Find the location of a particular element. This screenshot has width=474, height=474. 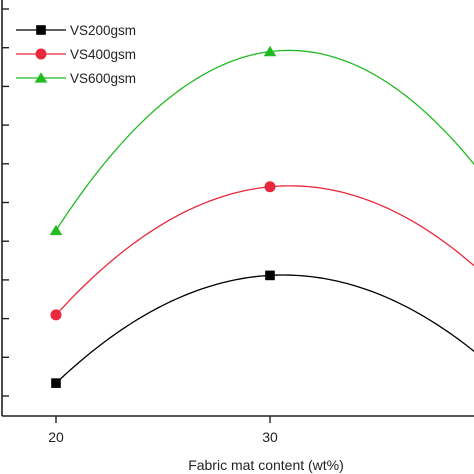

x-tick-label: 30 is located at coordinates (270, 437).